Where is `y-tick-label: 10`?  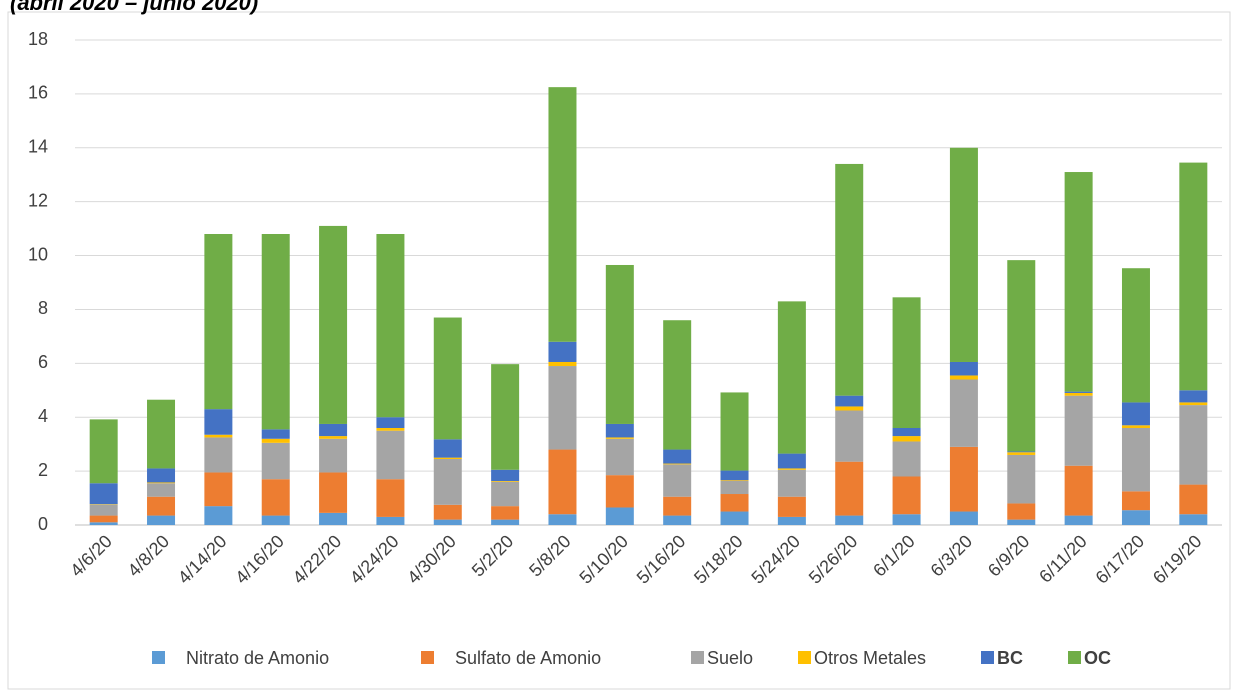
y-tick-label: 10 is located at coordinates (38, 254).